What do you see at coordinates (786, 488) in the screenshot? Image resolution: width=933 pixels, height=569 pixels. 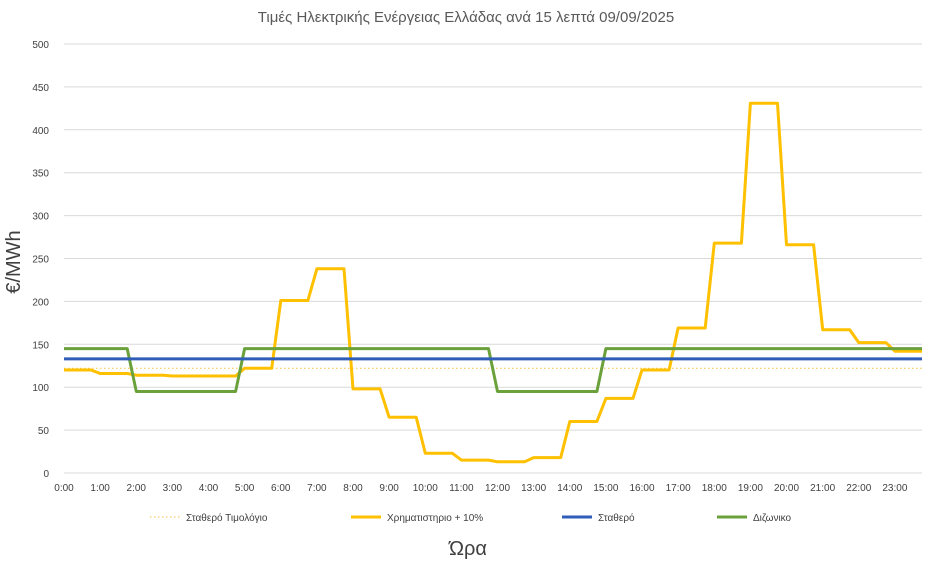 I see `x-tick-label: 20:00` at bounding box center [786, 488].